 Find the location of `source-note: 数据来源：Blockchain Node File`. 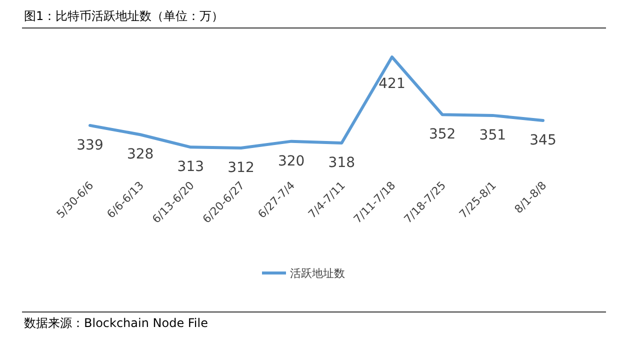

source-note: 数据来源：Blockchain Node File is located at coordinates (116, 323).